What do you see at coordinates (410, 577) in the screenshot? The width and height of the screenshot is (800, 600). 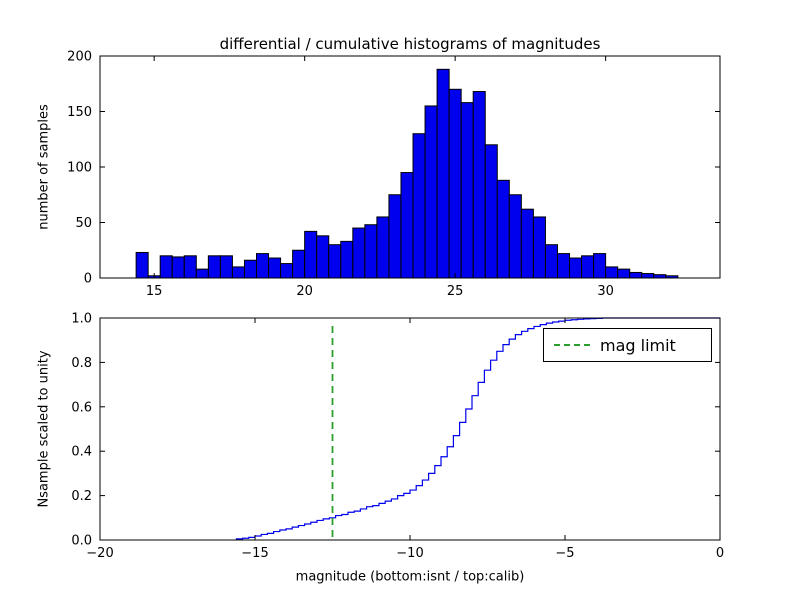 I see `x-axis-label: magnitude (bottom:isnt / top:calib)` at bounding box center [410, 577].